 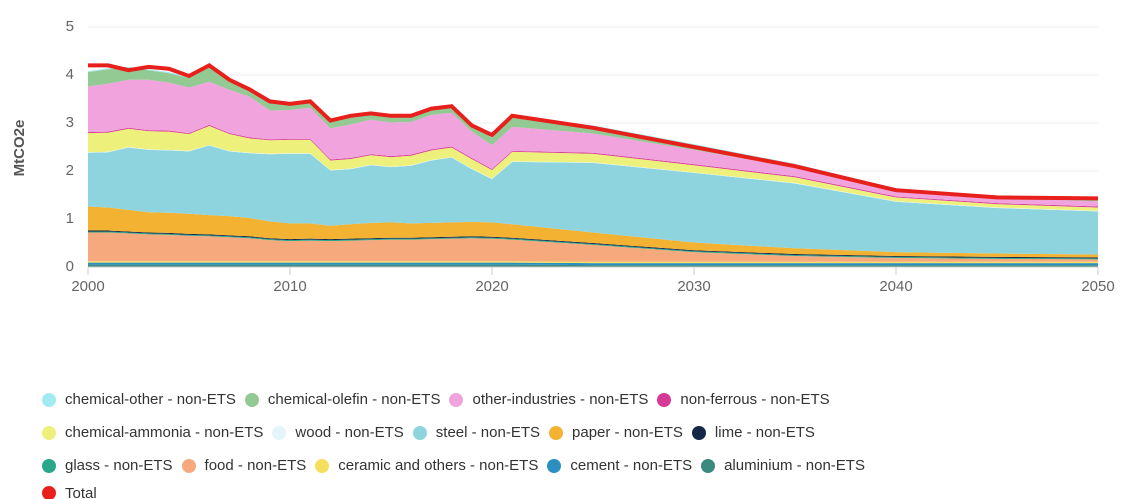 I want to click on legend-item: chemical-ammonia - non-ETS, so click(x=152, y=432).